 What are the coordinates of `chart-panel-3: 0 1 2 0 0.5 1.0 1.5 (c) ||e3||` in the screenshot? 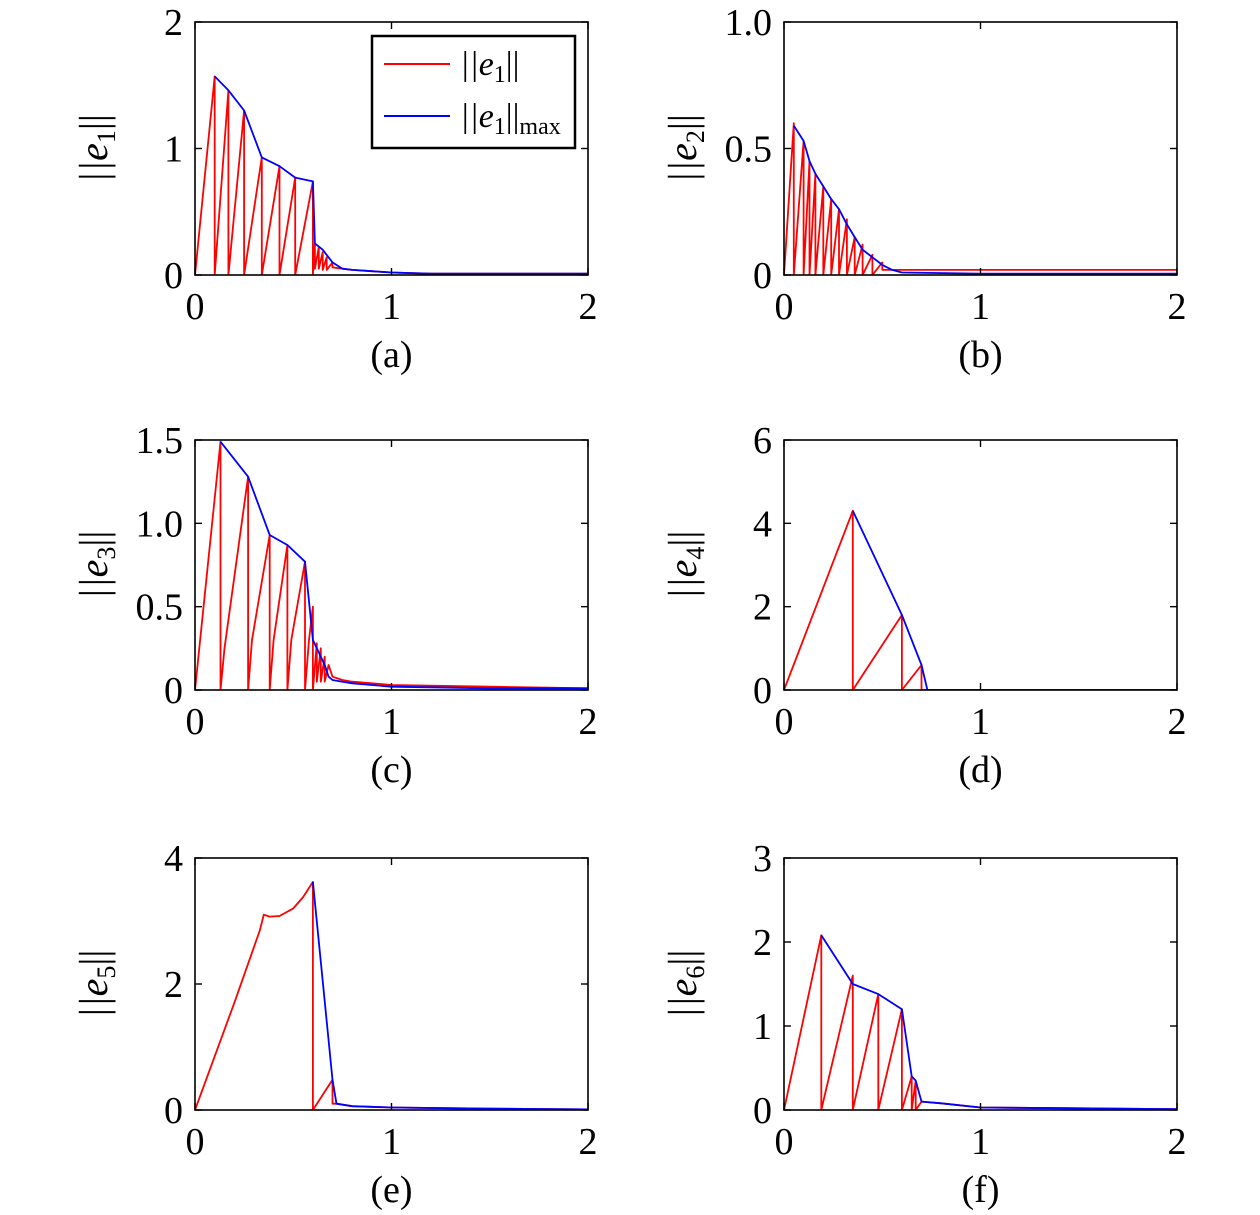 It's located at (334, 605).